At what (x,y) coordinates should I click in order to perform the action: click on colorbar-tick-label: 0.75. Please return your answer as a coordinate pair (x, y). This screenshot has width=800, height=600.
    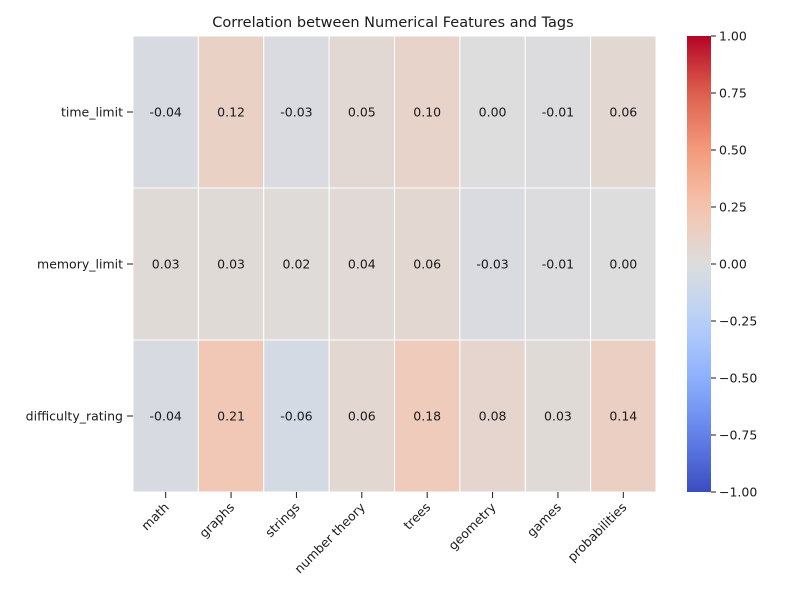
    Looking at the image, I should click on (733, 93).